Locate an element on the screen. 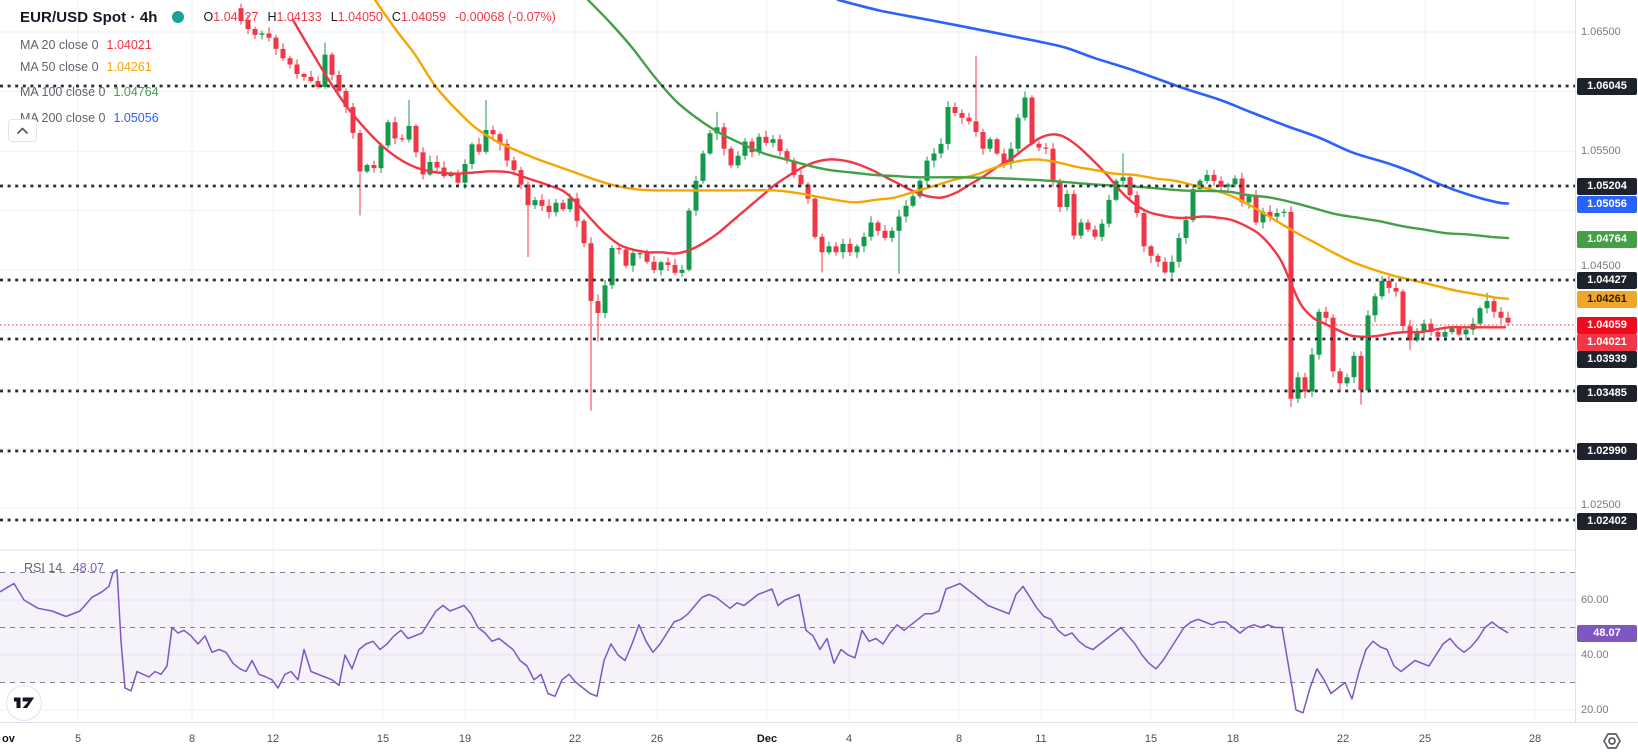  ohlc-c: C1.04059 is located at coordinates (419, 17).